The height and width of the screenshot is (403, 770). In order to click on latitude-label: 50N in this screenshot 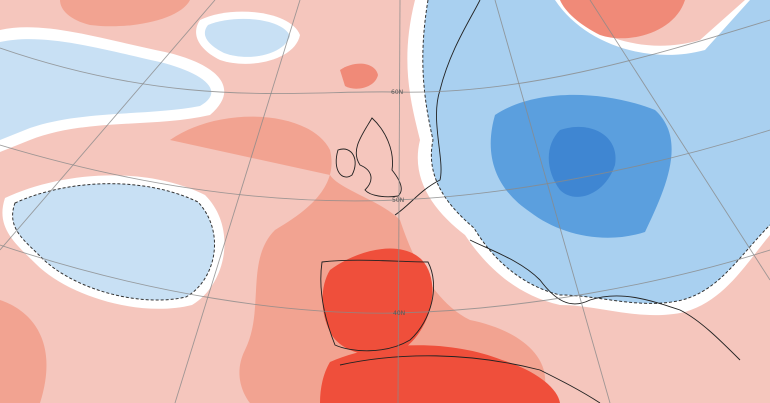, I will do `click(398, 200)`.